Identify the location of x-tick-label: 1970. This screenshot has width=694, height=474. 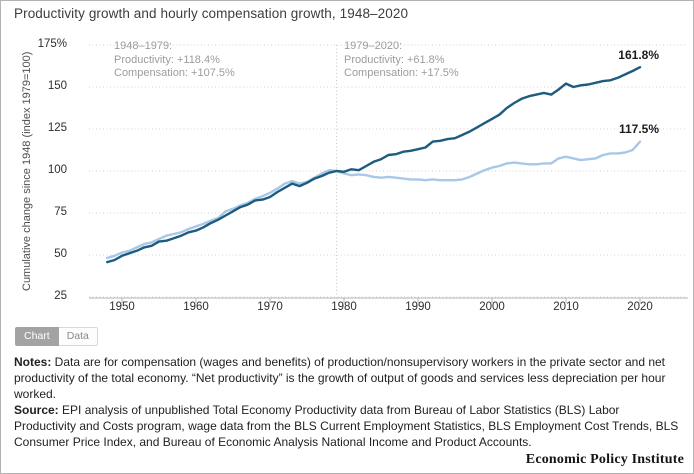
(270, 307).